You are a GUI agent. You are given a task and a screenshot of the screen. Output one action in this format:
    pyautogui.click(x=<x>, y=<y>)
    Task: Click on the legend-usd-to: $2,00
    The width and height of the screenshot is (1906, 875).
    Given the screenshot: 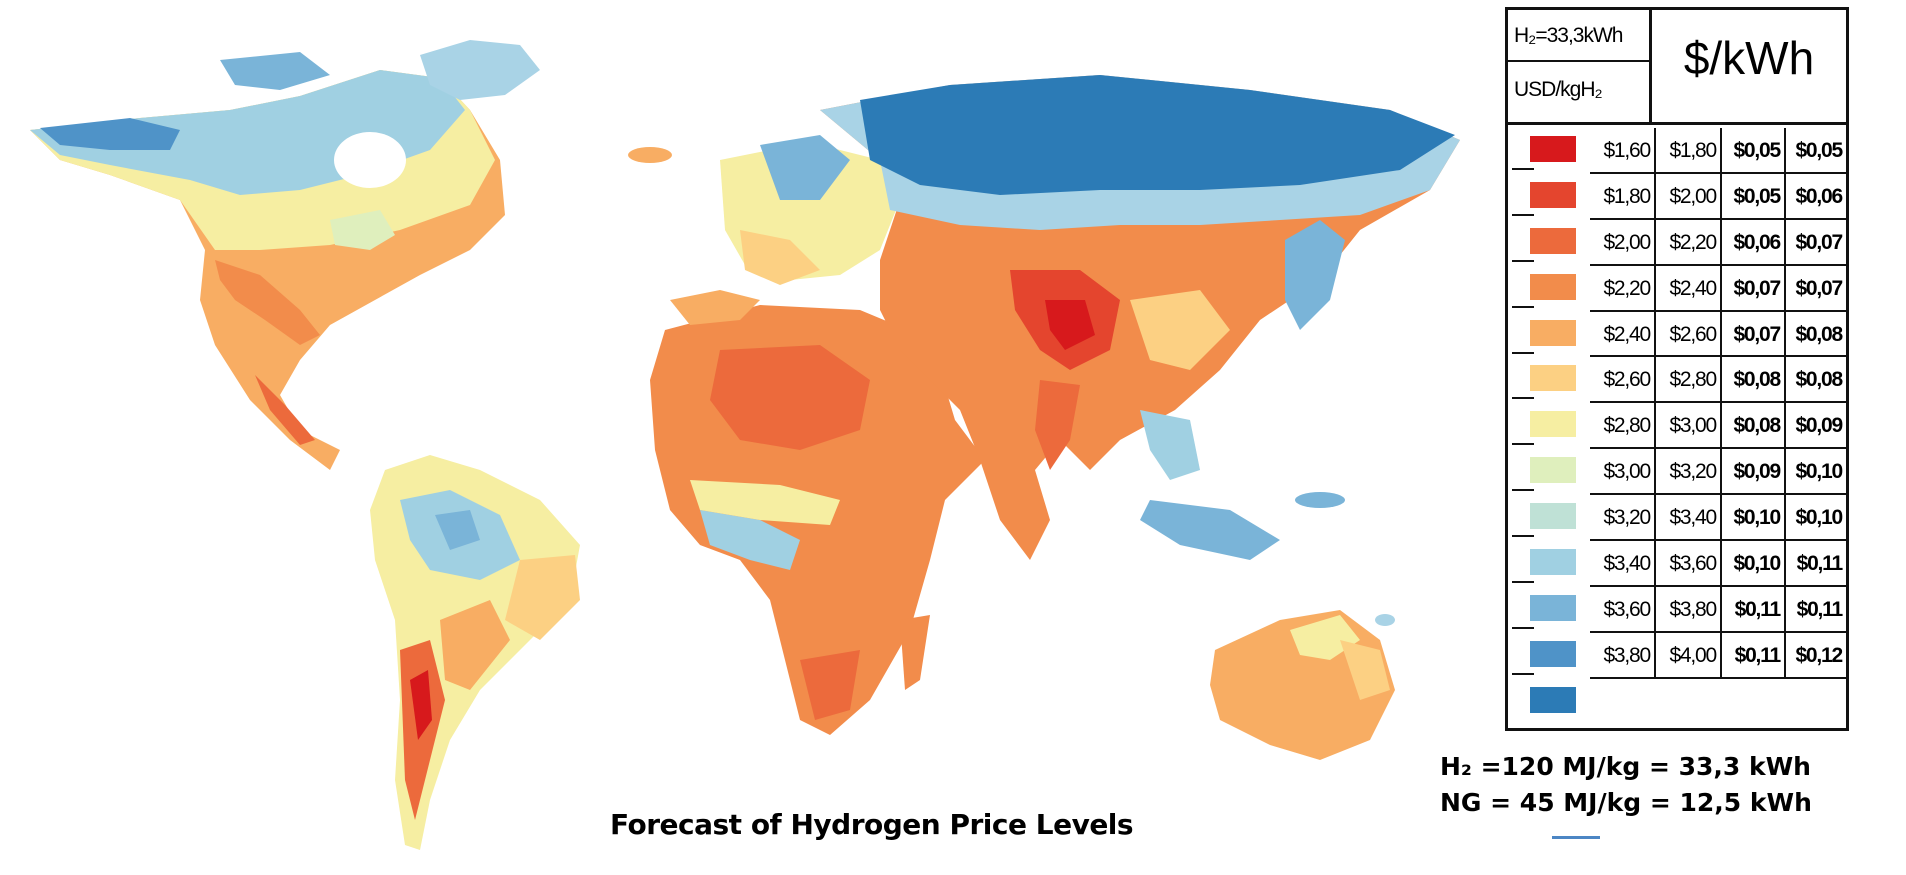 What is the action you would take?
    pyautogui.click(x=1689, y=196)
    